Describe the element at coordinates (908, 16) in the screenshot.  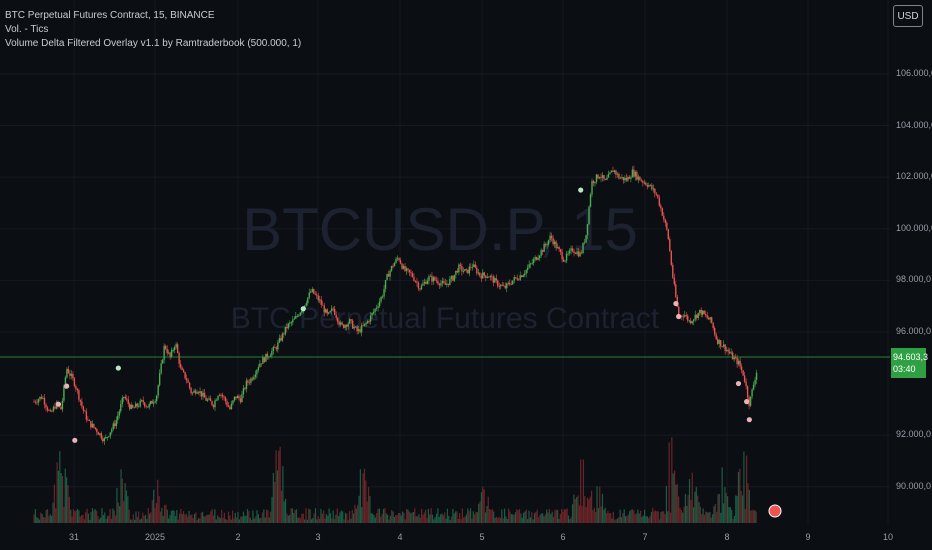
I see `currency-button: USD` at that location.